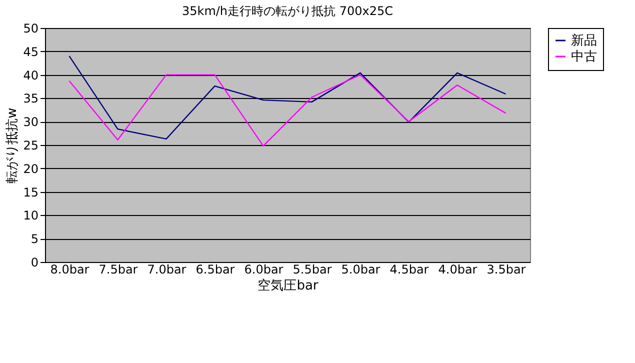  Describe the element at coordinates (312, 269) in the screenshot. I see `x-tick-label: 5.5bar` at that location.